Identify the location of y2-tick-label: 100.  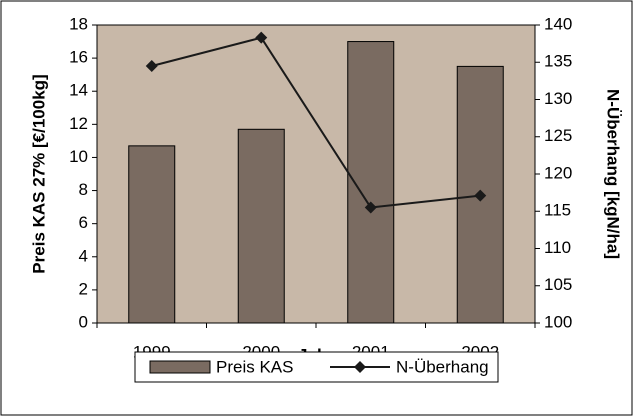
(558, 321).